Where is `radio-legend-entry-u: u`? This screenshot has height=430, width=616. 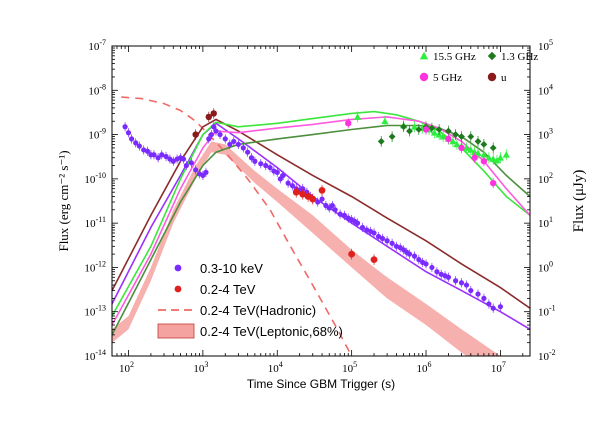 radio-legend-entry-u: u is located at coordinates (497, 78).